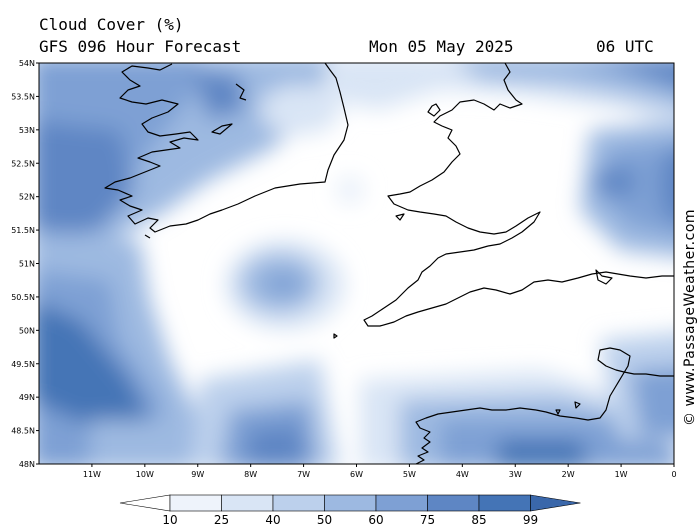 This screenshot has width=700, height=525. What do you see at coordinates (169, 519) in the screenshot?
I see `colorbar-label: 10` at bounding box center [169, 519].